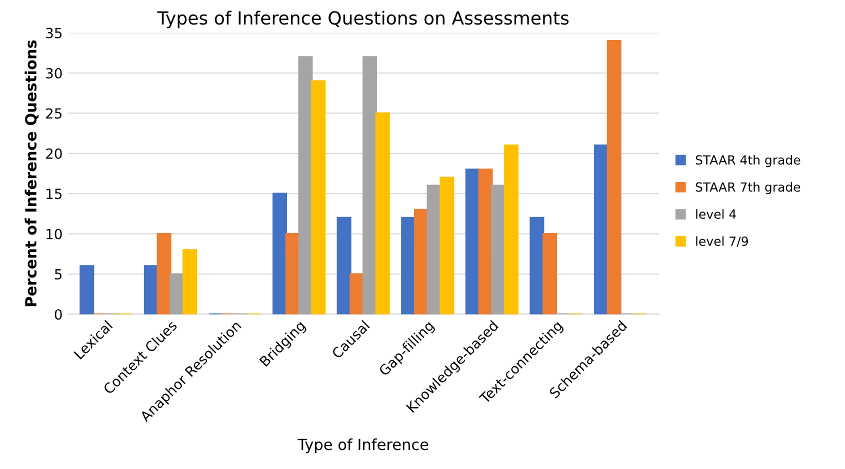 This screenshot has width=845, height=469. What do you see at coordinates (748, 161) in the screenshot?
I see `legend-label: STAAR 4th grade` at bounding box center [748, 161].